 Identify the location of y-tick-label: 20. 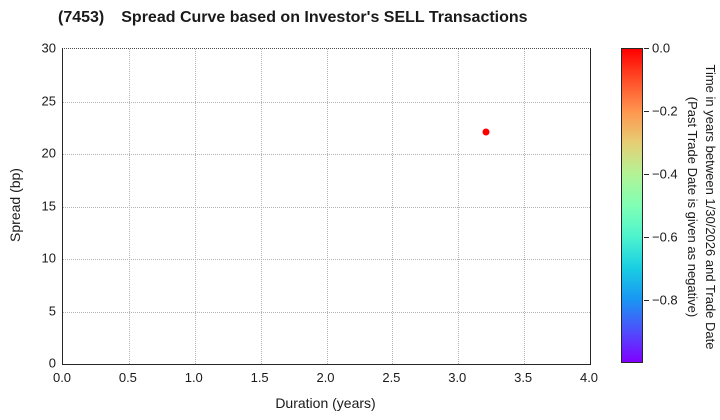
(48, 153).